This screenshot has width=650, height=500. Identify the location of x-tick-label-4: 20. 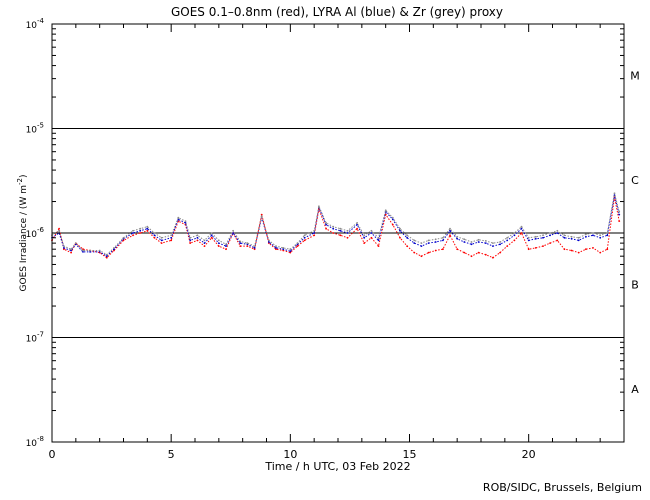
(529, 454).